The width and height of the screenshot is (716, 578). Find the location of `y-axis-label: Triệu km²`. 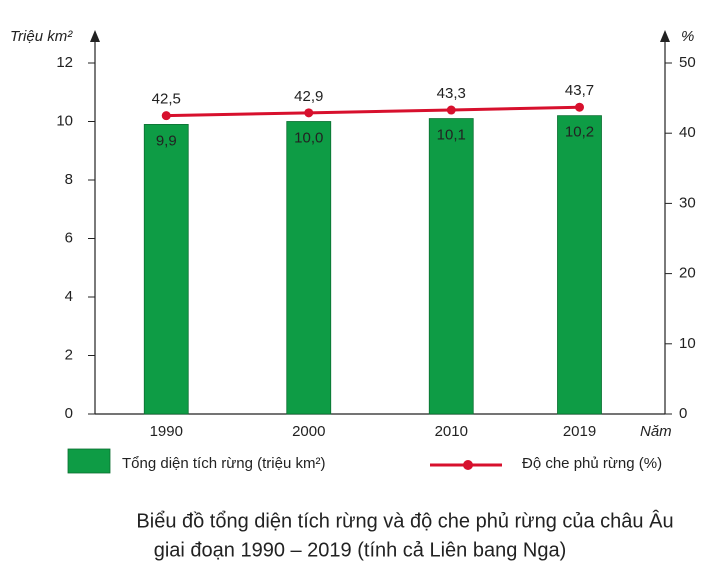

y-axis-label: Triệu km² is located at coordinates (41, 36).